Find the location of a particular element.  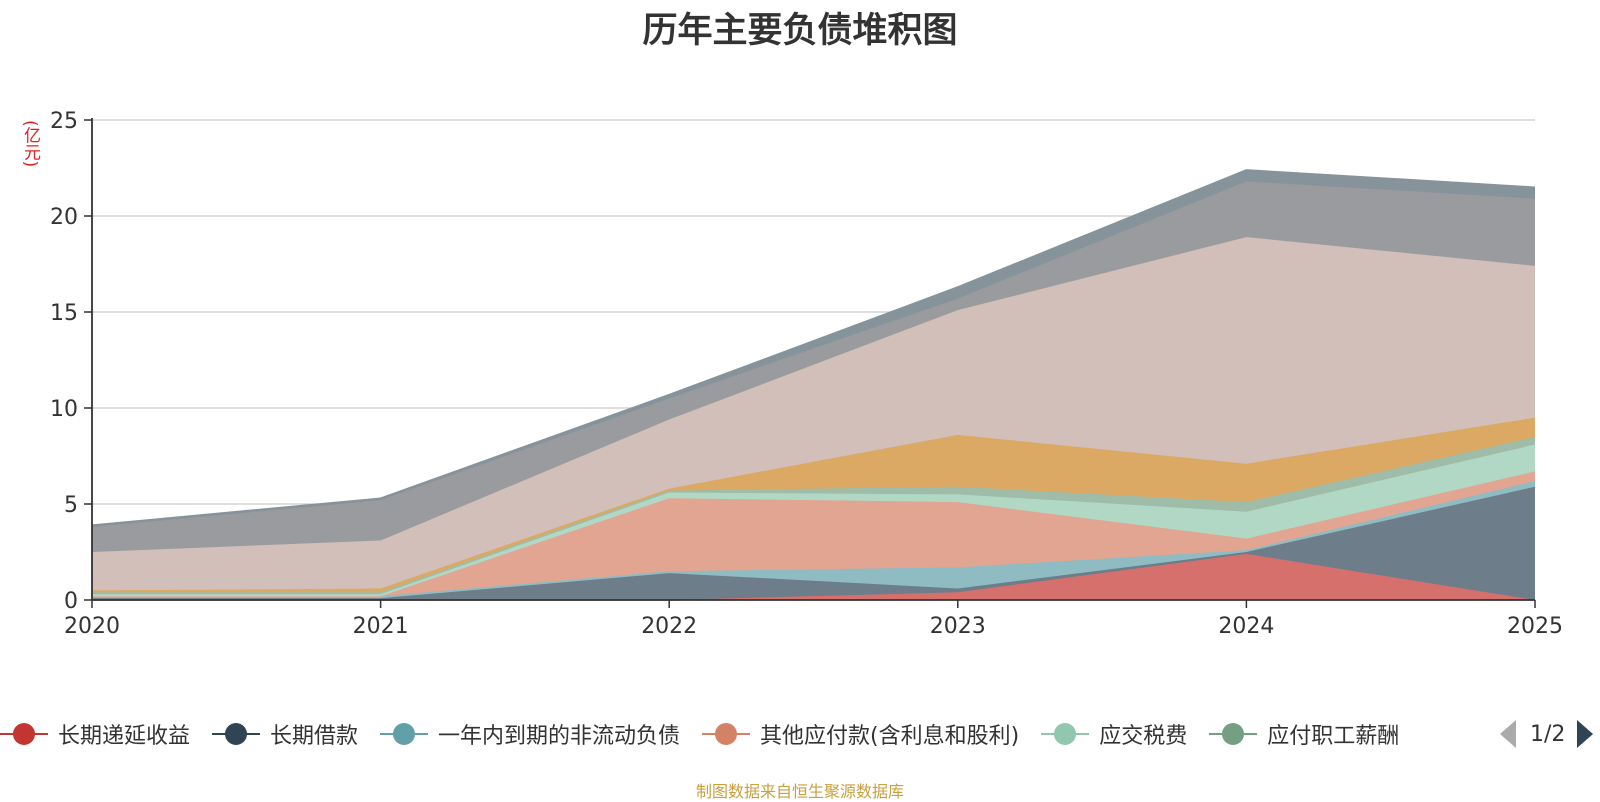

legend-label: 一年内到期的非流动负债 is located at coordinates (559, 736).